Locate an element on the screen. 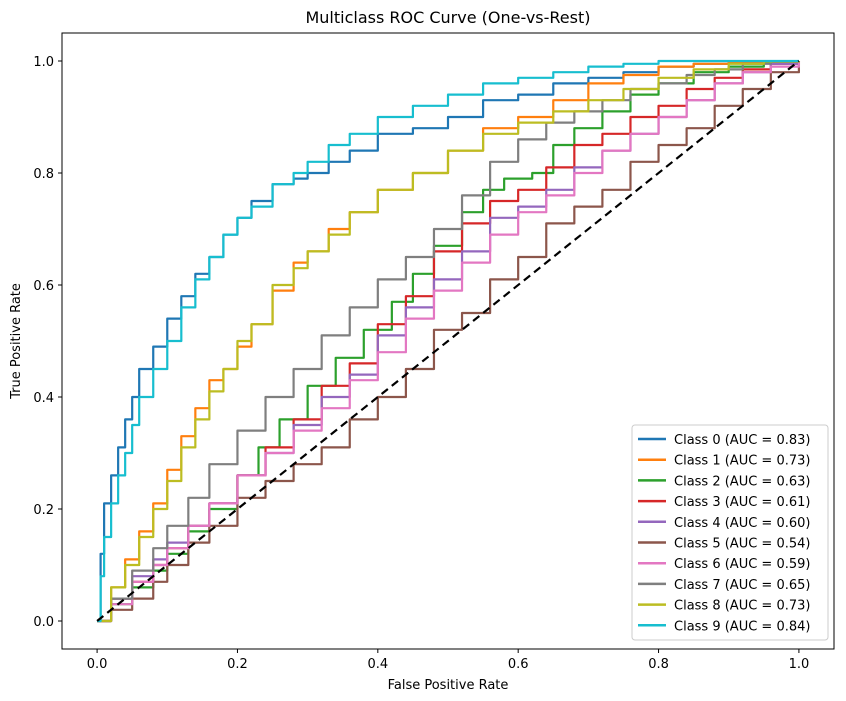  legend-label-class-3: Class 3 (AUC = 0.61) is located at coordinates (742, 502).